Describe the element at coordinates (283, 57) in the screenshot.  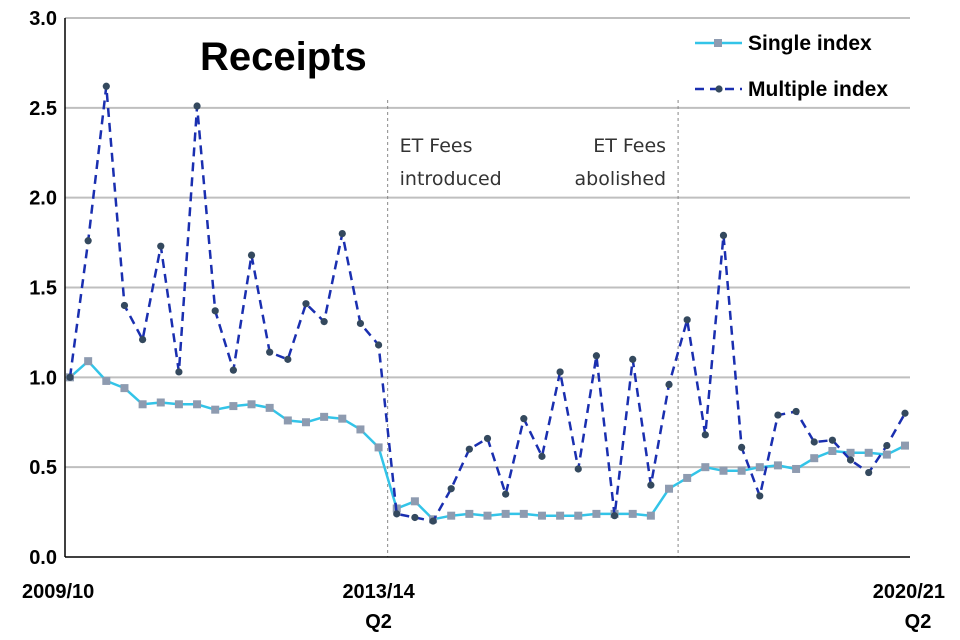
I see `chart-title: Receipts` at that location.